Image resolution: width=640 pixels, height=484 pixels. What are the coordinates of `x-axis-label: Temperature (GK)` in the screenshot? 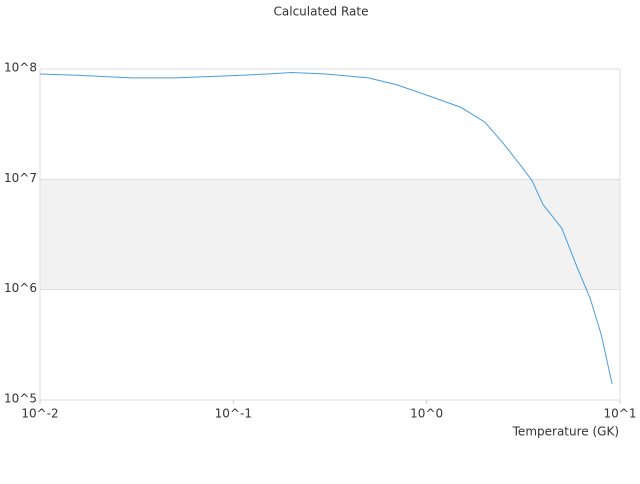 It's located at (565, 432).